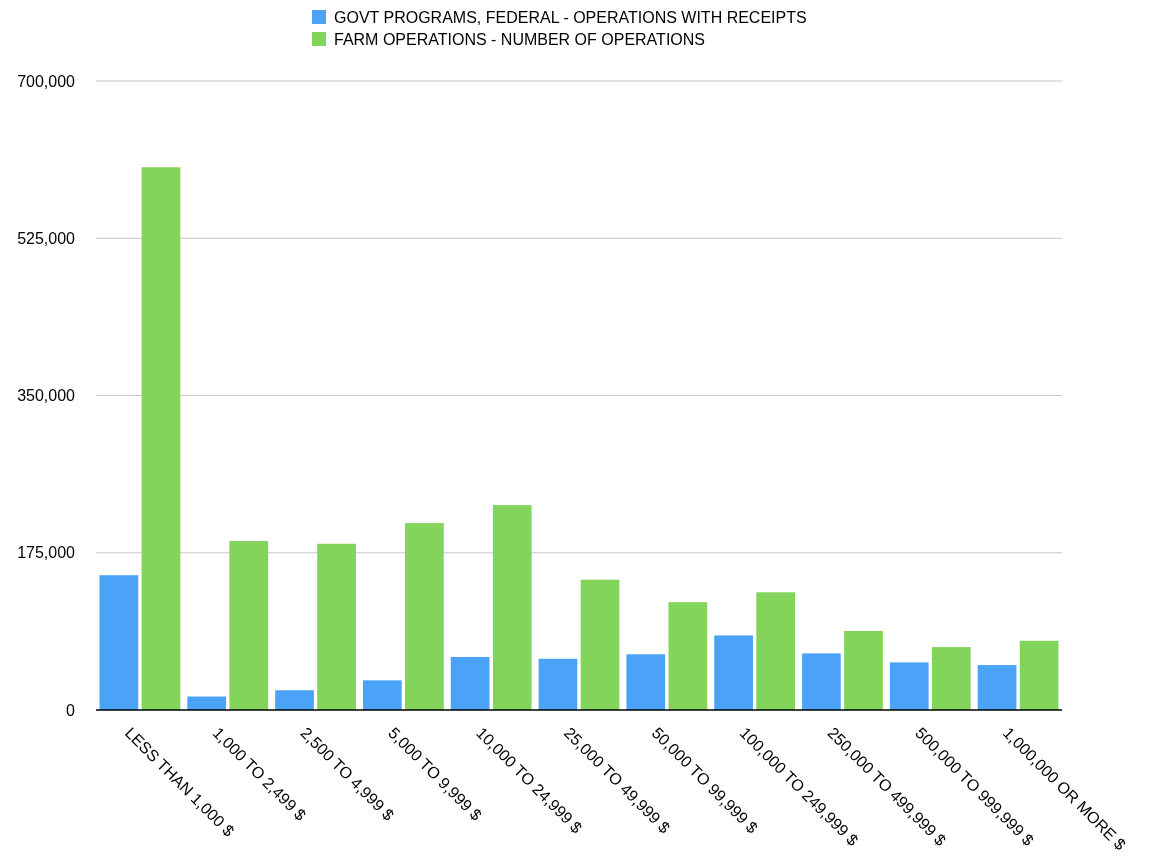 The width and height of the screenshot is (1159, 867). What do you see at coordinates (46, 553) in the screenshot?
I see `y-tick-label: 175,000` at bounding box center [46, 553].